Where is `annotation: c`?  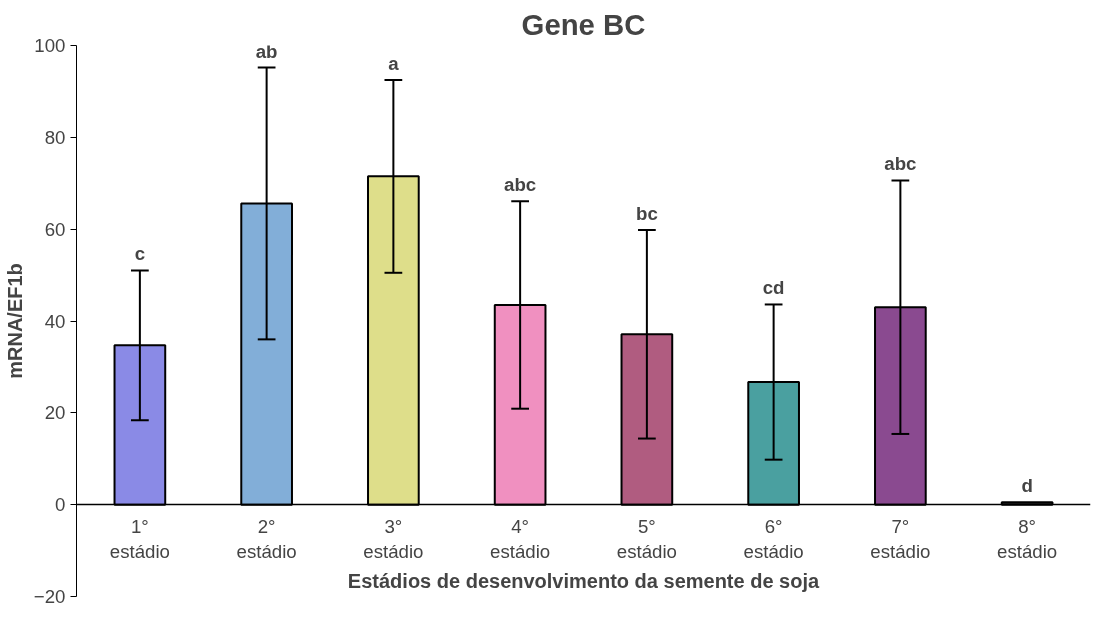 annotation: c is located at coordinates (140, 254).